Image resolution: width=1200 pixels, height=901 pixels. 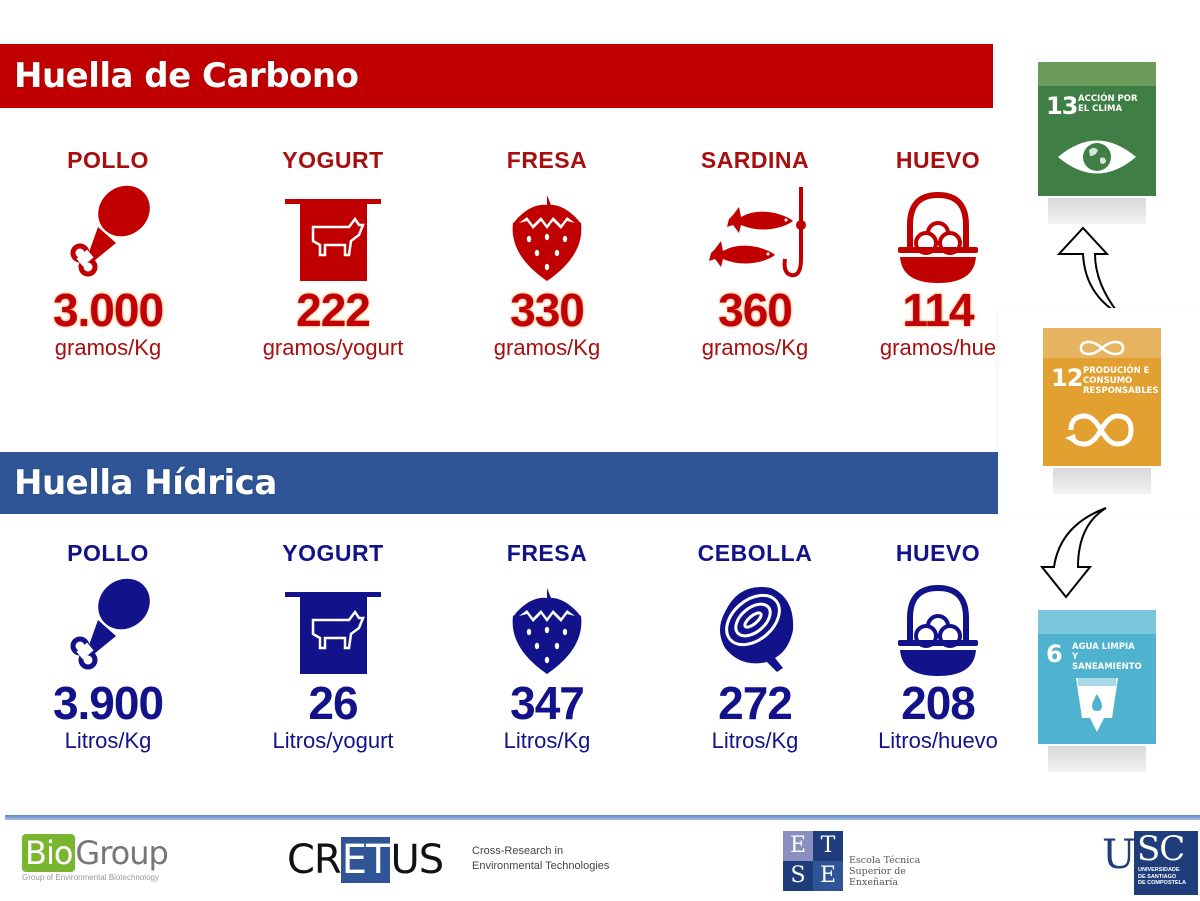 I want to click on sdg-12-cube: 12 PRODUCIÓN E CONSUMO RESPONSABLES, so click(x=1102, y=411).